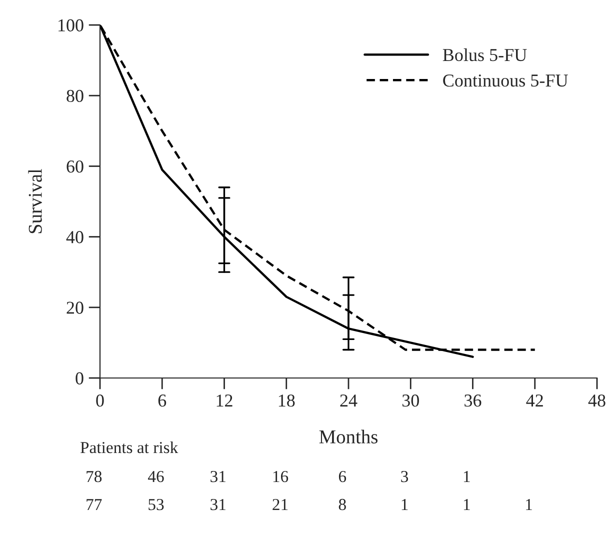  What do you see at coordinates (534, 400) in the screenshot?
I see `x-tick-label: 42` at bounding box center [534, 400].